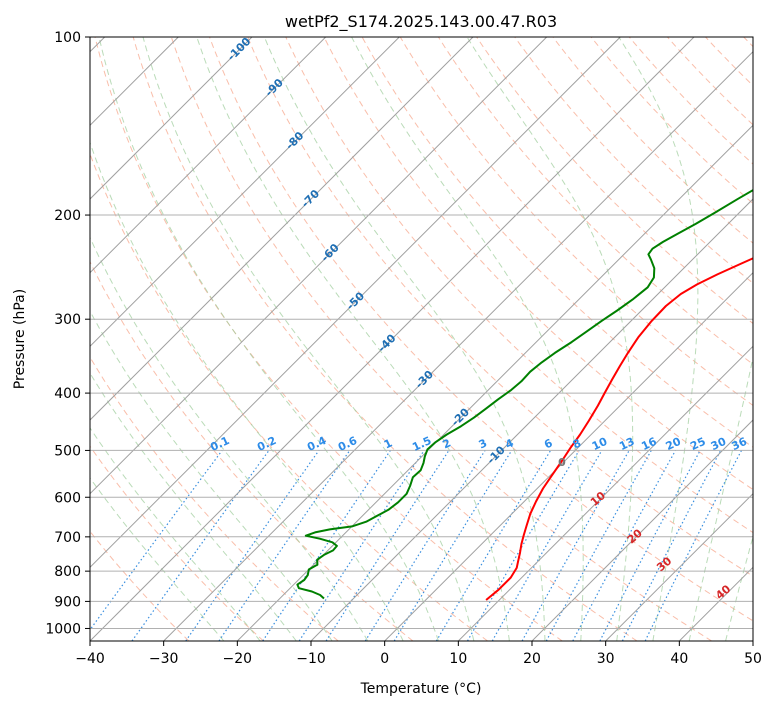  What do you see at coordinates (606, 659) in the screenshot?
I see `x-tick-label: 30` at bounding box center [606, 659].